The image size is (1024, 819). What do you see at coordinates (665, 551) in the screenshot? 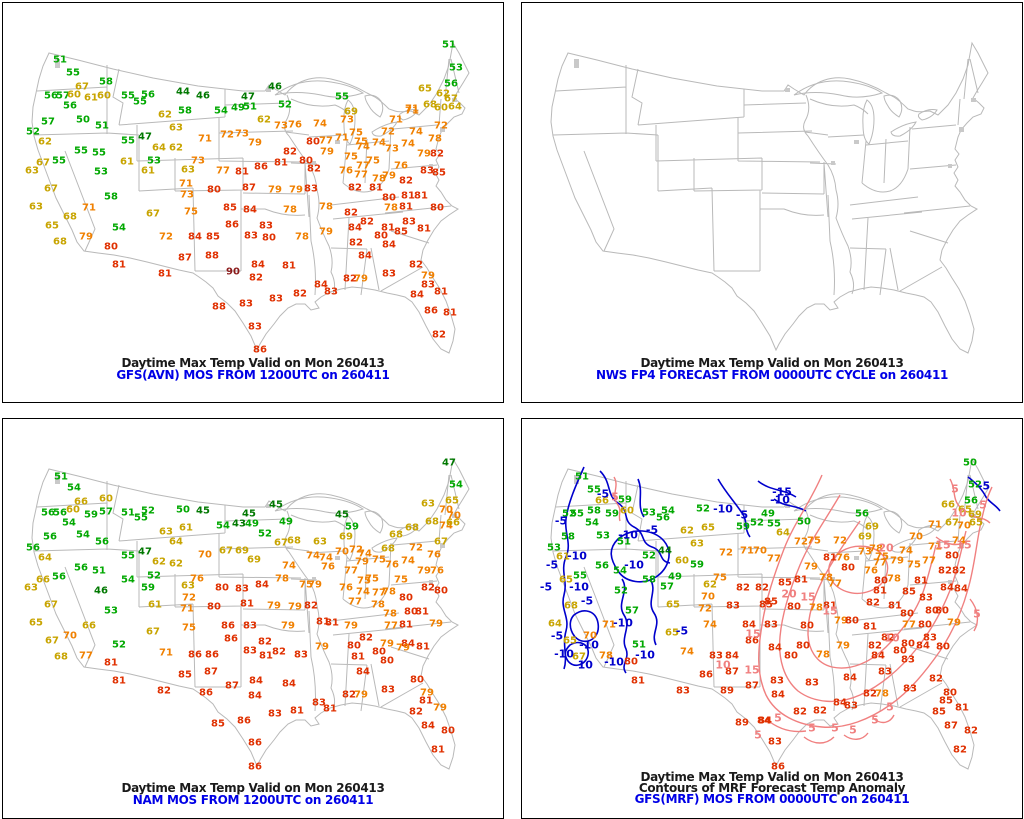
I see `station-temp: 44` at bounding box center [665, 551].